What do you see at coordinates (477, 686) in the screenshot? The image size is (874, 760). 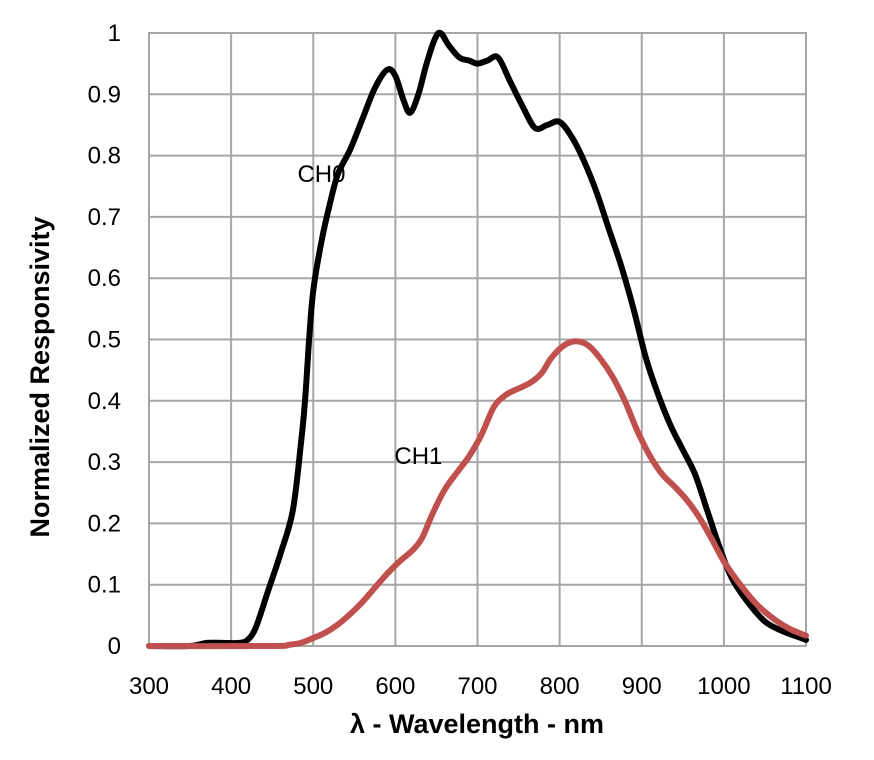 I see `x-tick-label: 700` at bounding box center [477, 686].